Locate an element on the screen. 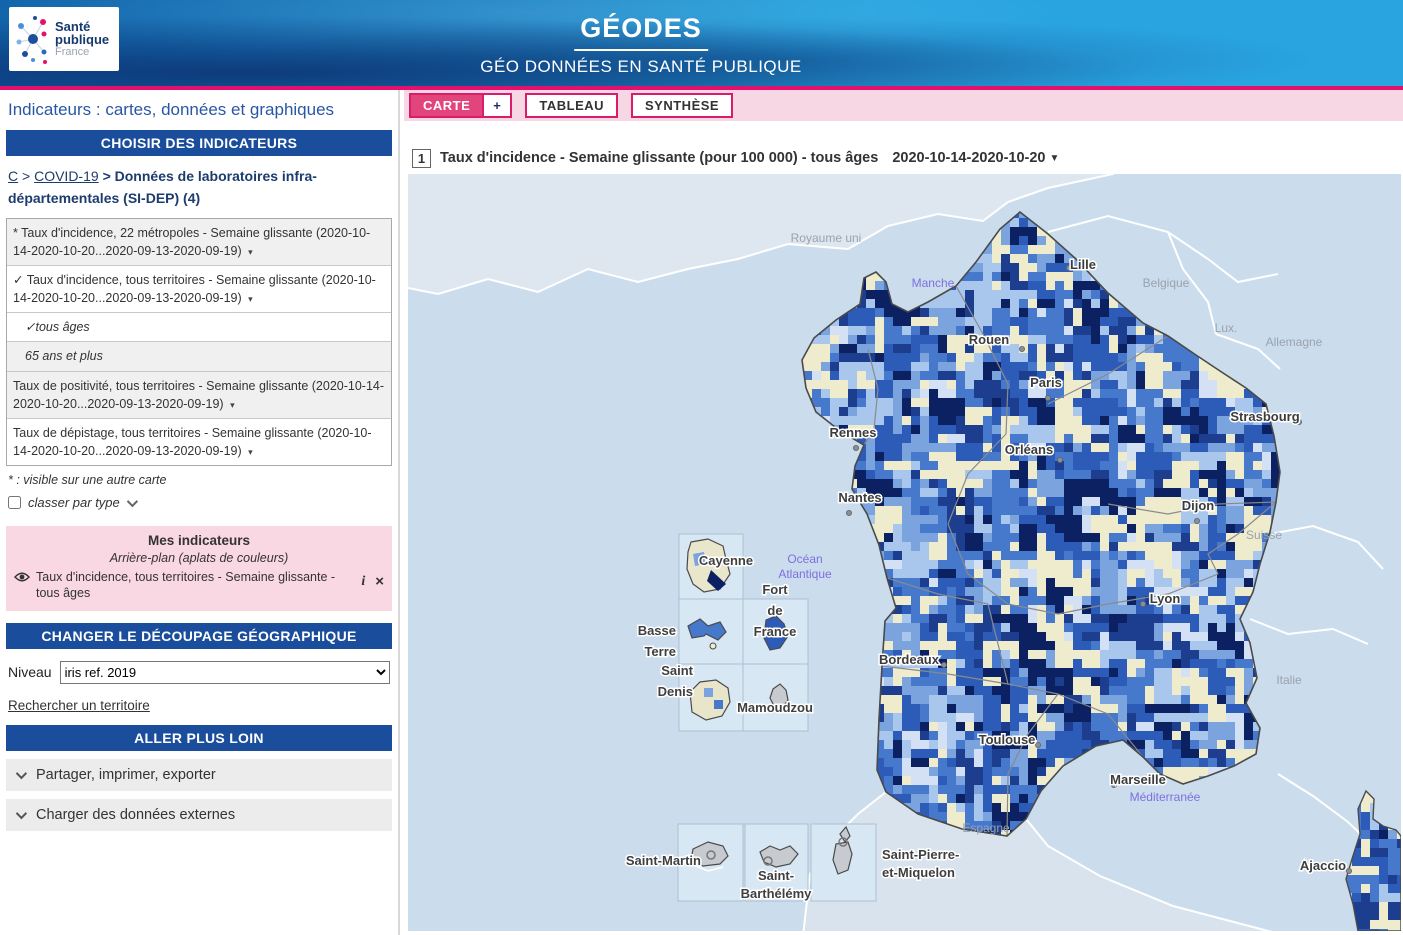 This screenshot has height=935, width=1403. accordion-load-external-data: Charger des données externes is located at coordinates (199, 814).